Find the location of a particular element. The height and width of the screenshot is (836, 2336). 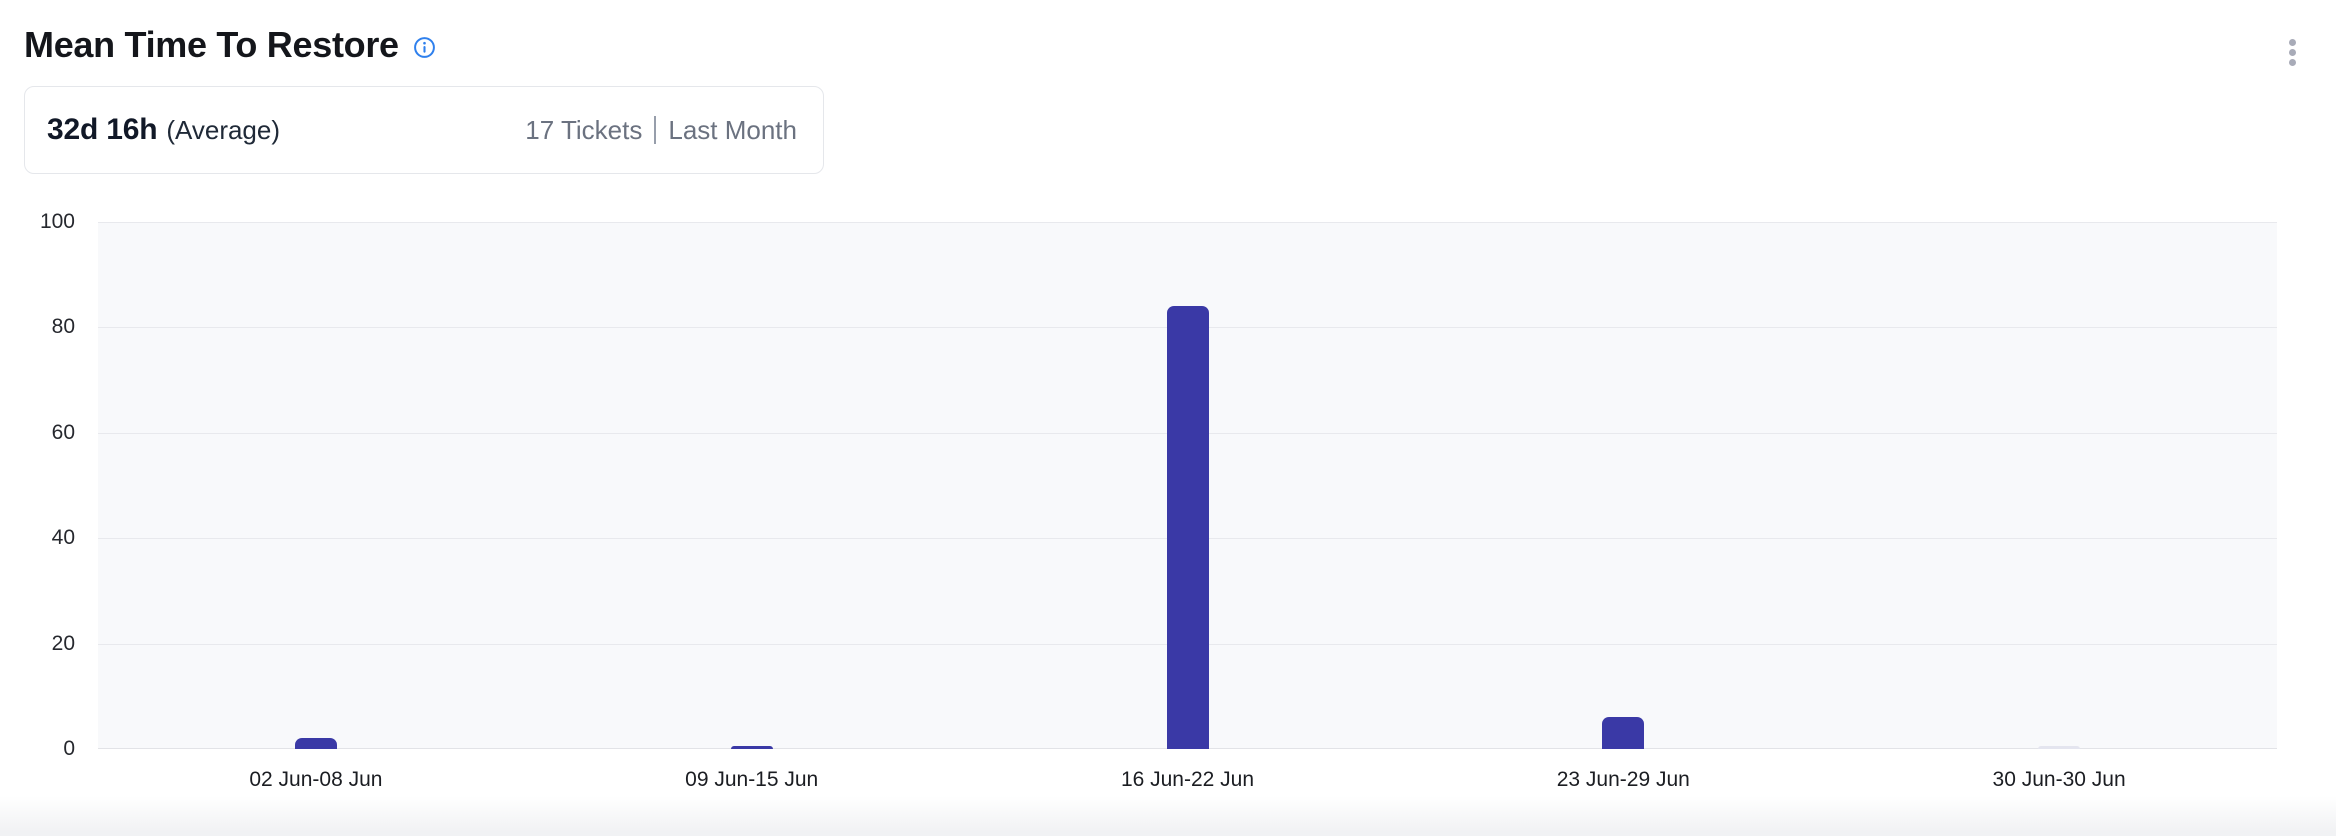

meta-divider is located at coordinates (655, 130).